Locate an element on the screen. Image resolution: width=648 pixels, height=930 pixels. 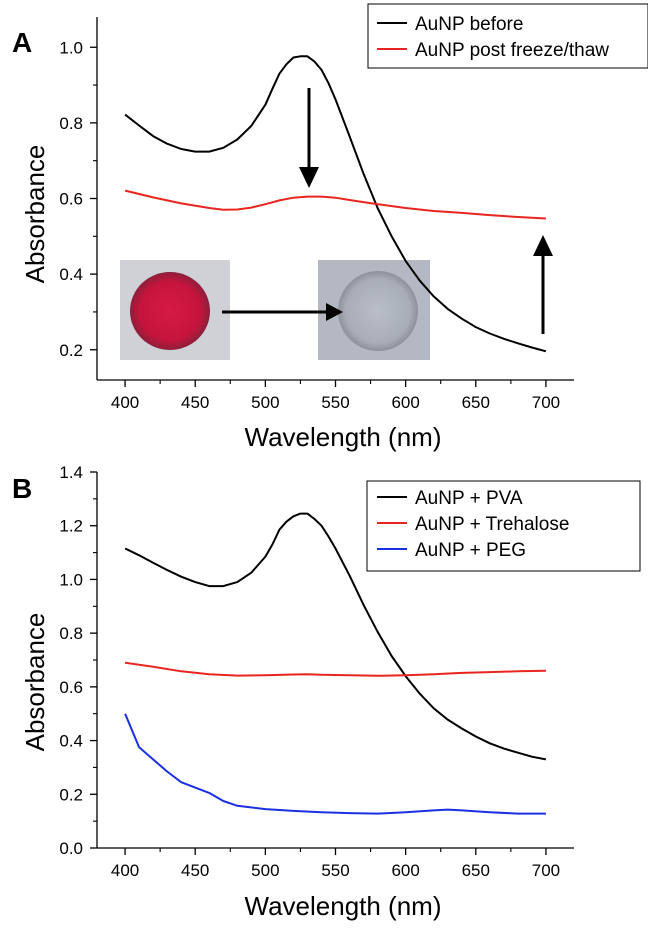
x-tick-label-a-0: 400 is located at coordinates (125, 402).